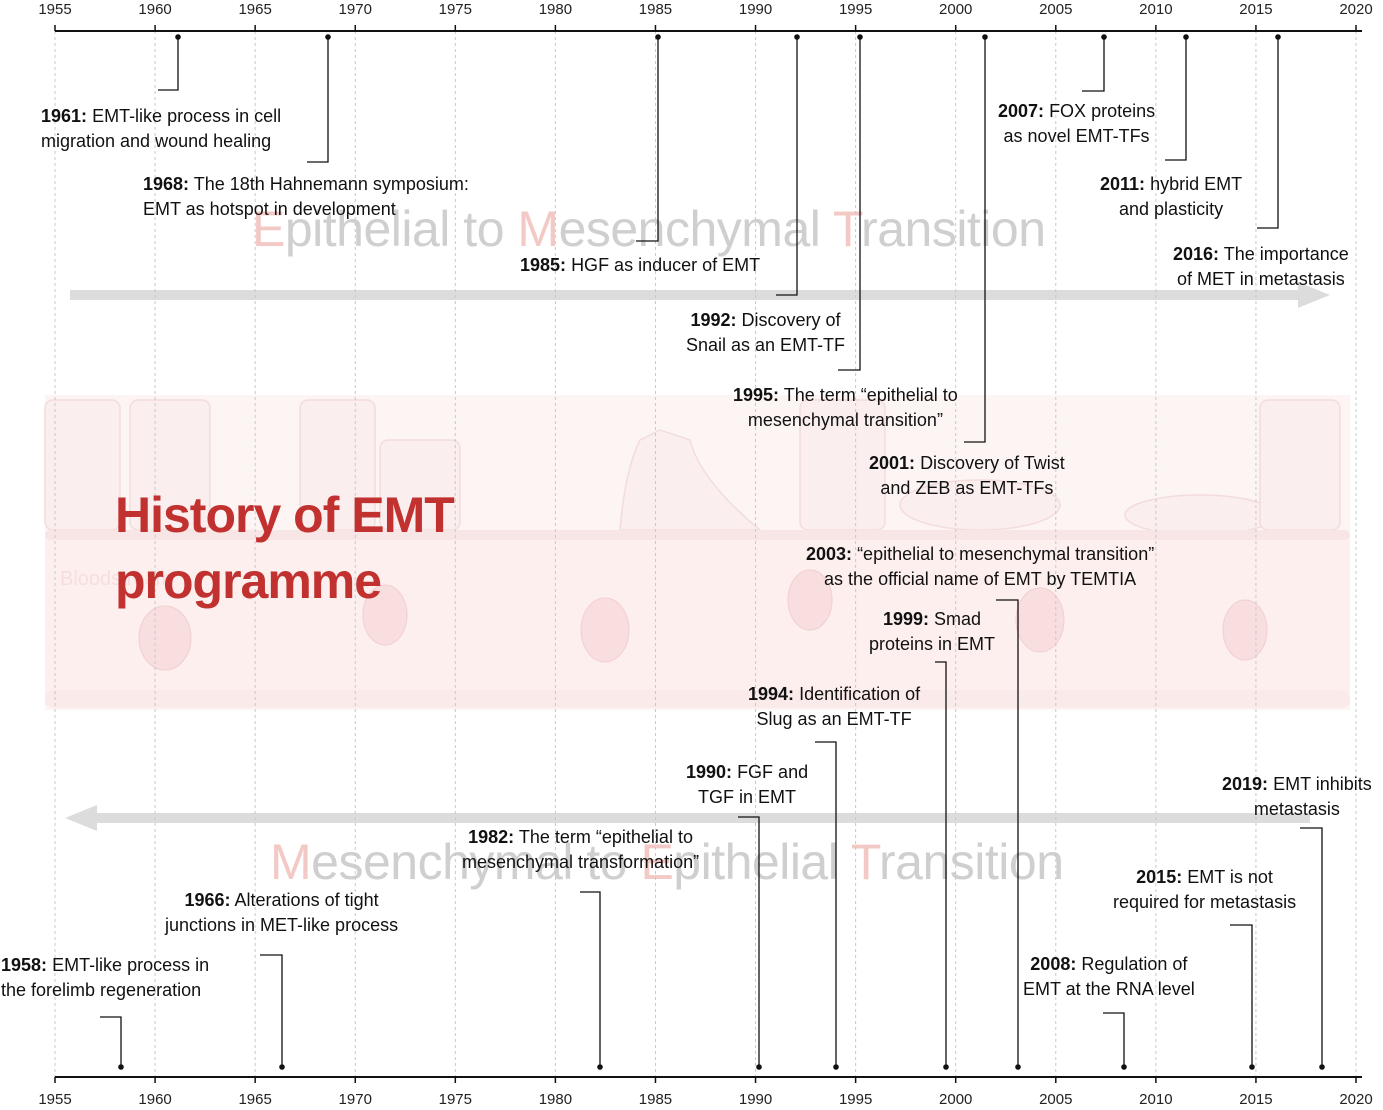 The image size is (1383, 1110). I want to click on event-description: as novel EMT-TFs, so click(1076, 136).